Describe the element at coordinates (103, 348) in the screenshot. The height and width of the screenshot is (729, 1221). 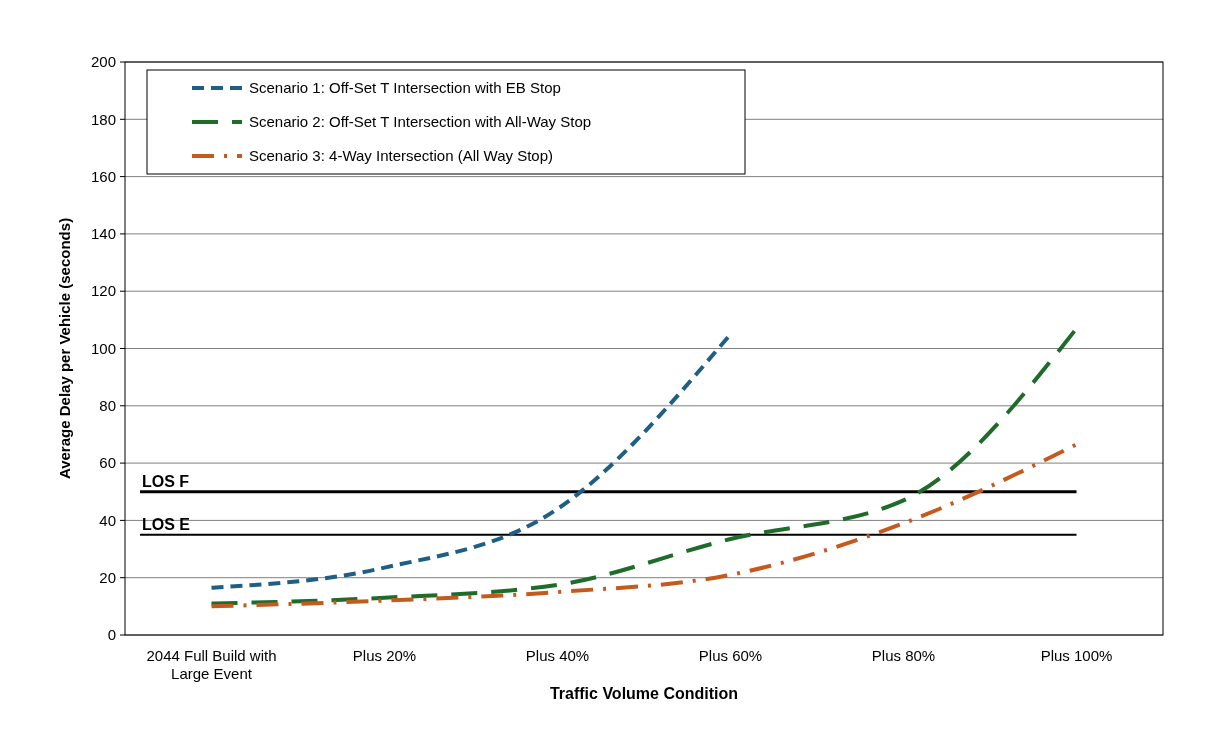
I see `y-tick-label: 100` at that location.